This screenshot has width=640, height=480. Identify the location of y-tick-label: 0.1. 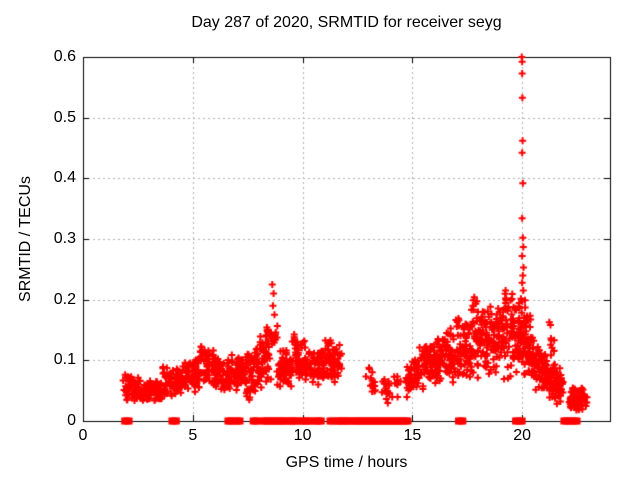
(64, 360).